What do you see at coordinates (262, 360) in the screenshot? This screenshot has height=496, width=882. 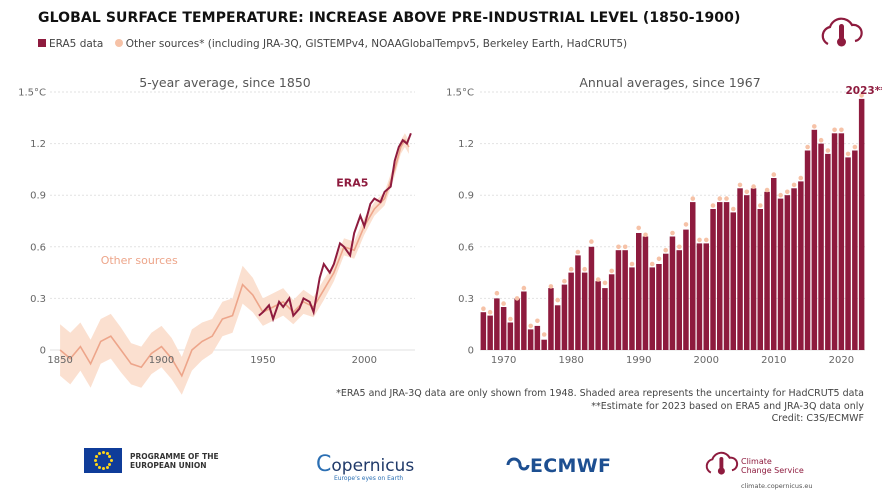 I see `x-tick-label: 1950` at bounding box center [262, 360].